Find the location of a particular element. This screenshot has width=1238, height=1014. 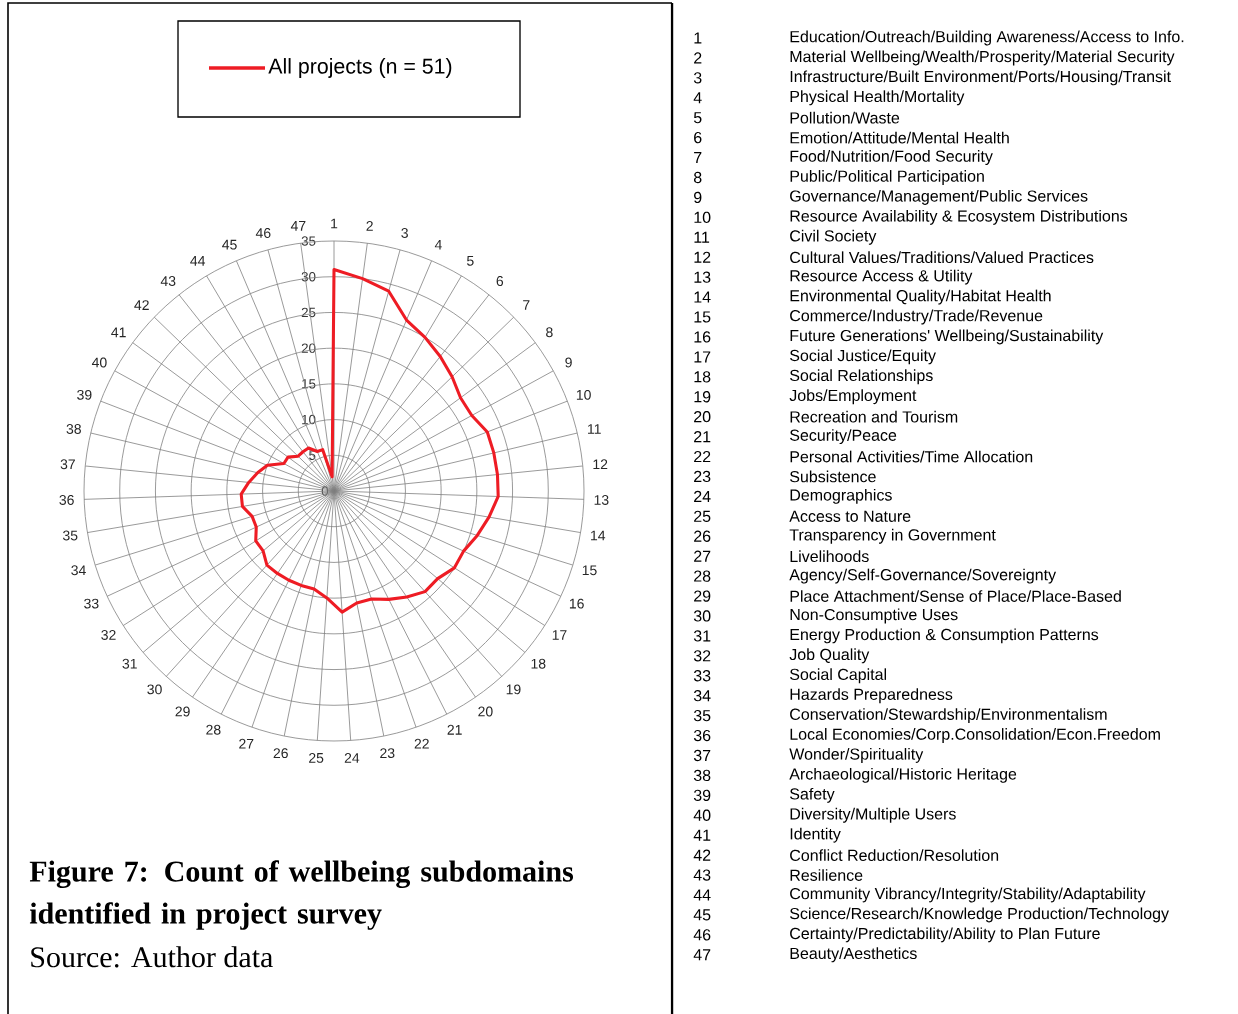

text: 8 is located at coordinates (697, 177).